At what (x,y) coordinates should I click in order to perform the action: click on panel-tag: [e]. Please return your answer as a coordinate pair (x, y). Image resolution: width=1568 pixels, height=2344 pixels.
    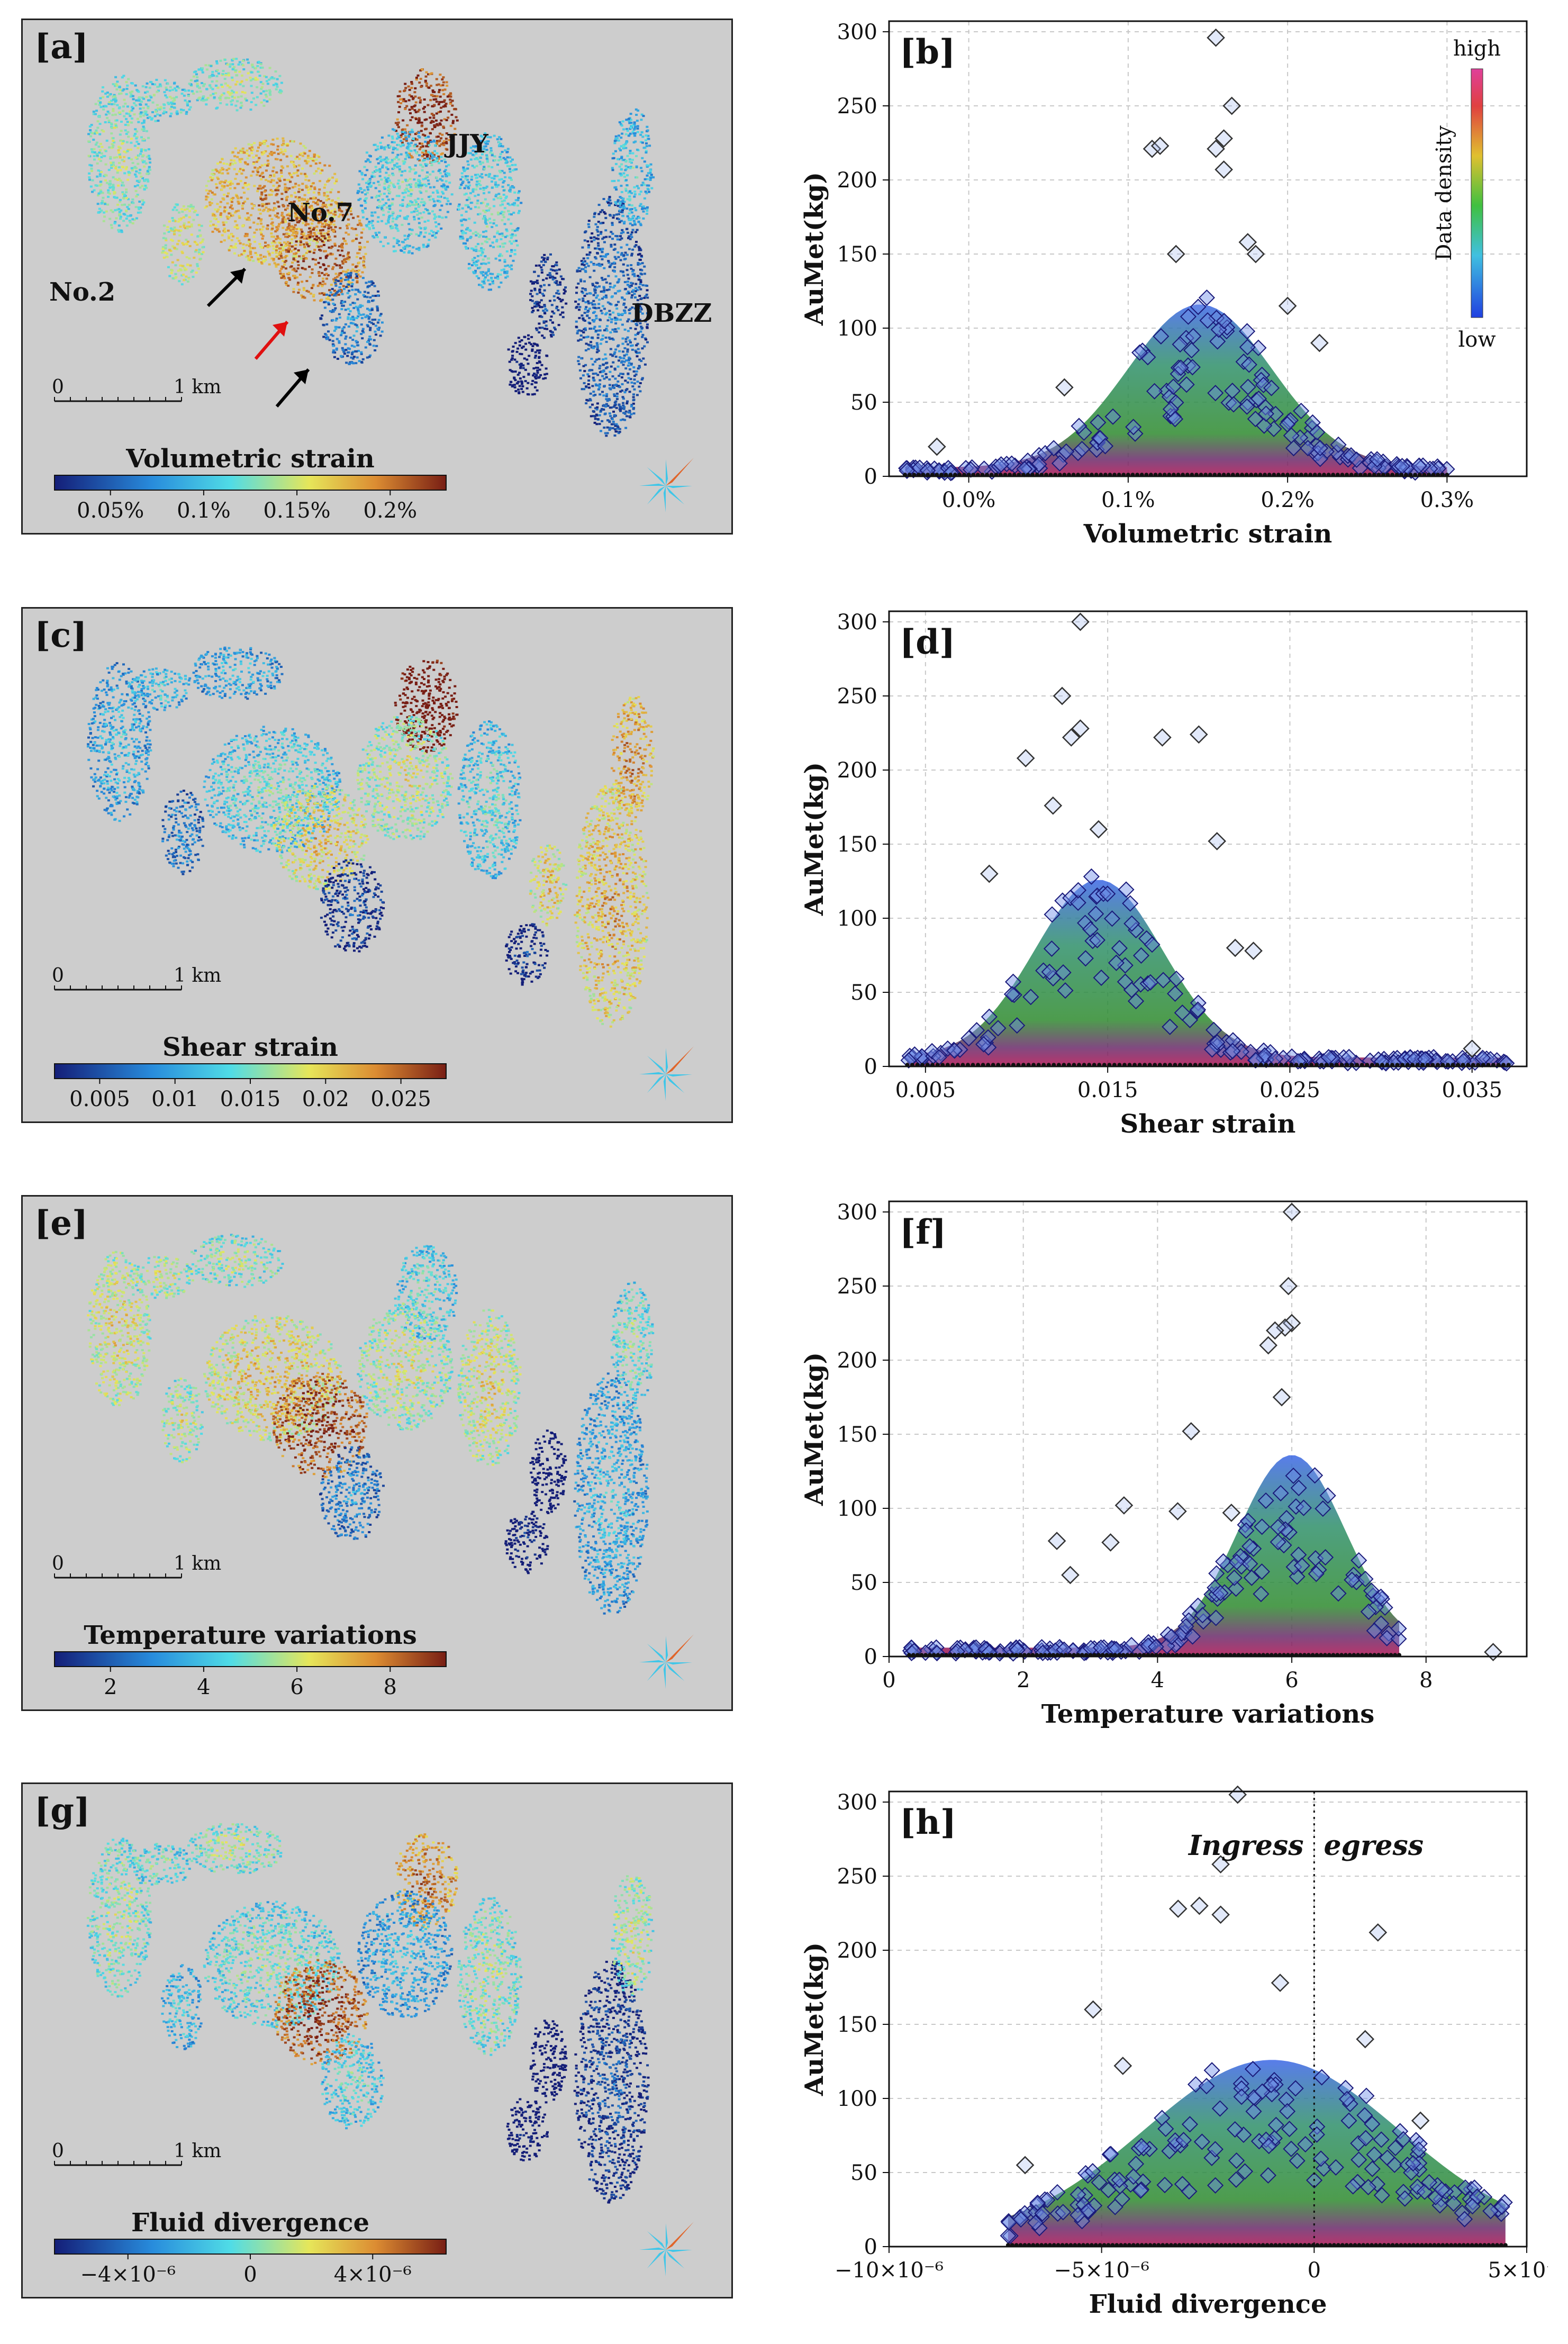
    Looking at the image, I should click on (61, 1223).